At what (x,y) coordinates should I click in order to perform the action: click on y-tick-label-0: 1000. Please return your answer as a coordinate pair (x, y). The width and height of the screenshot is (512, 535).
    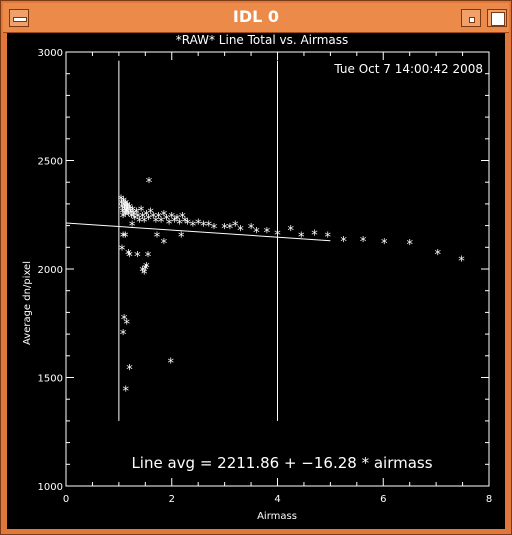
    Looking at the image, I should click on (50, 487).